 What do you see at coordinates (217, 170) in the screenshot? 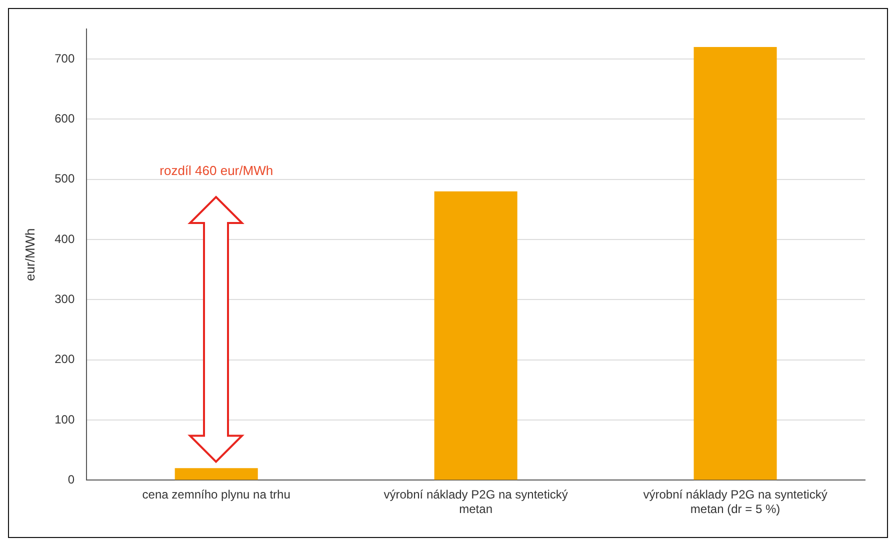
I see `annotation: rozdíl 460 eur/MWh` at bounding box center [217, 170].